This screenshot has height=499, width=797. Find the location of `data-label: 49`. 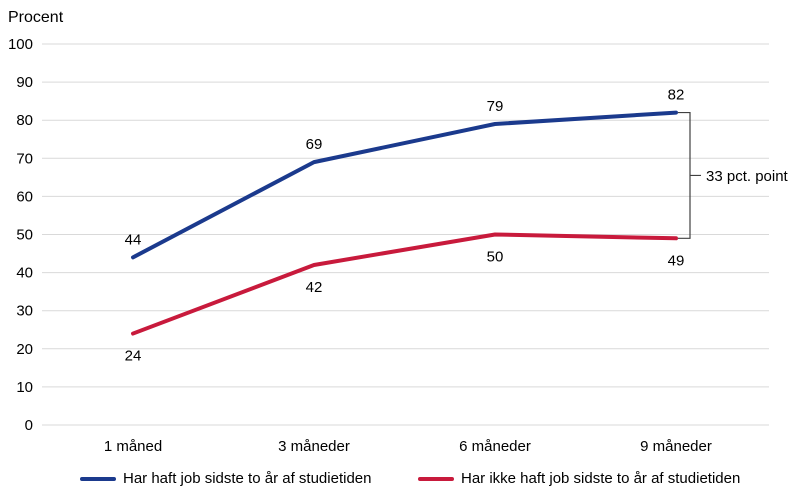

data-label: 49 is located at coordinates (676, 260).